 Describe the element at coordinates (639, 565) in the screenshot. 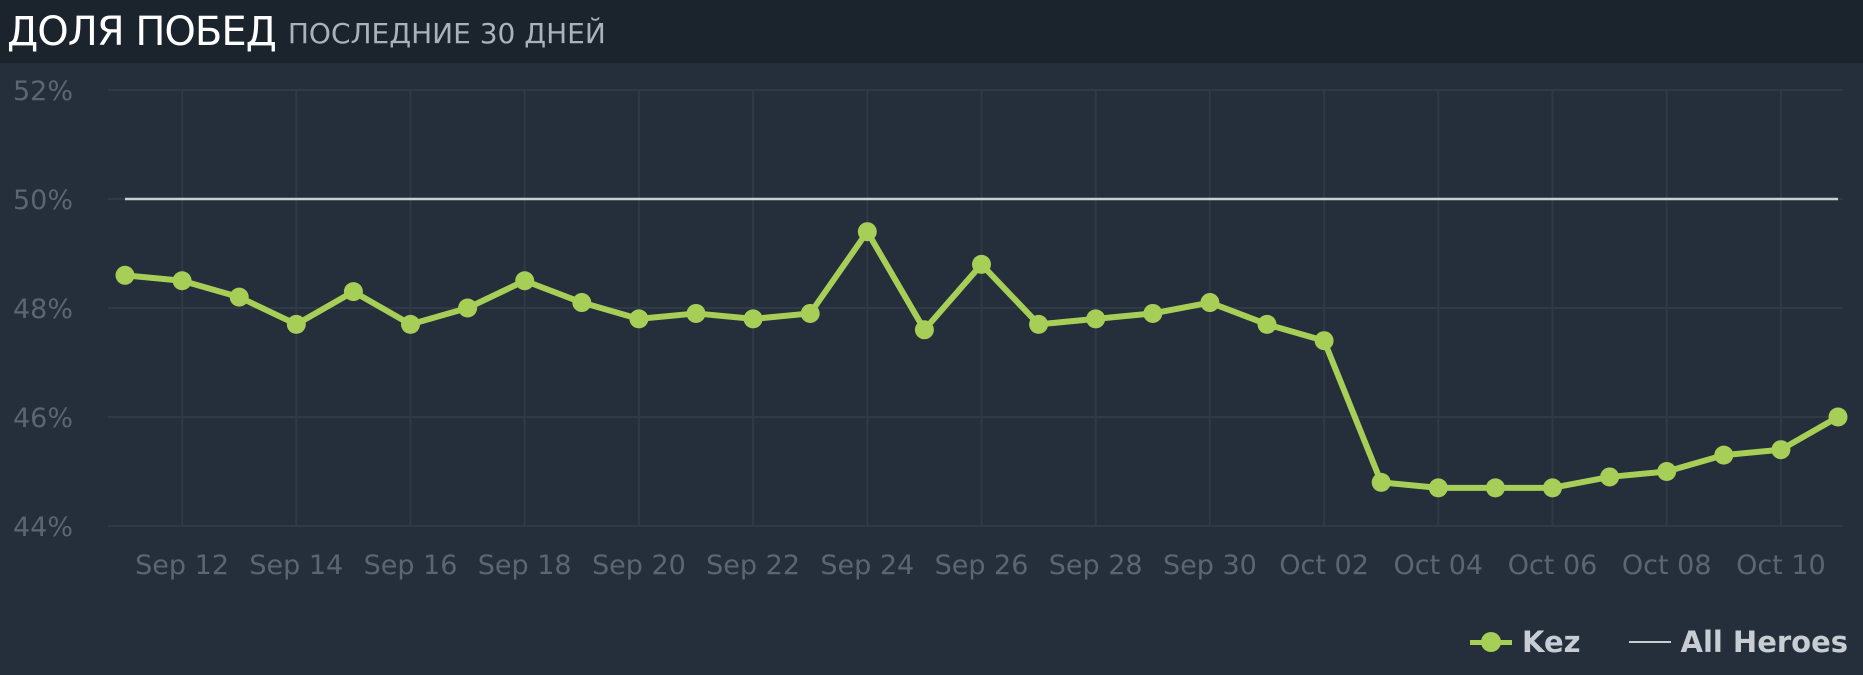

I see `x-tick-label: Sep 20` at that location.